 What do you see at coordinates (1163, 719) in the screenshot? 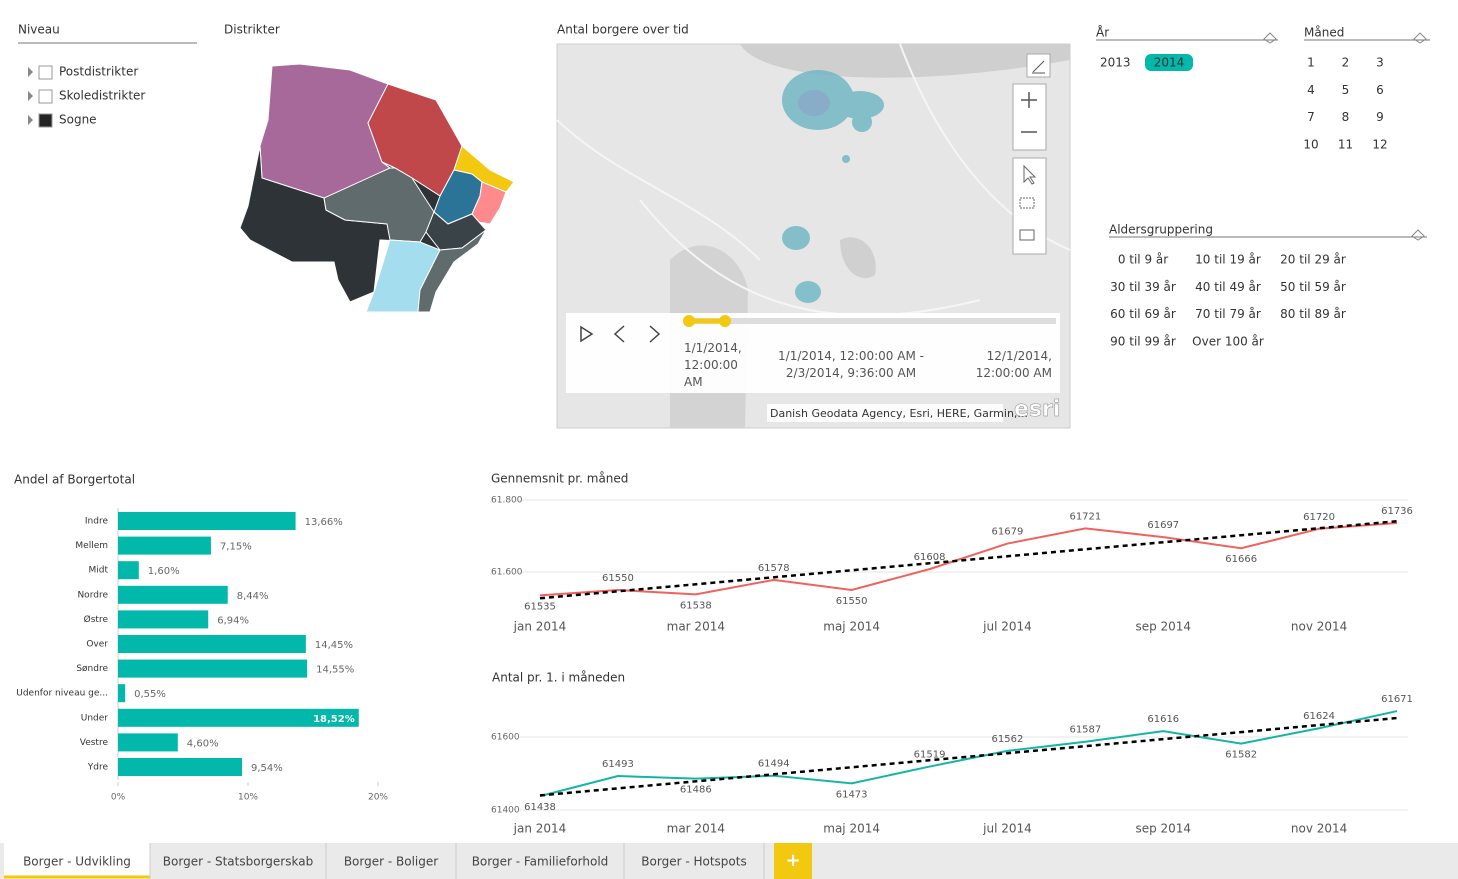
I see `data-label: 61616` at bounding box center [1163, 719].